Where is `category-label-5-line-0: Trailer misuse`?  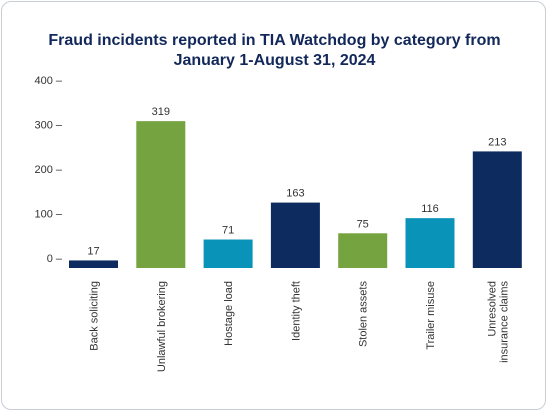 category-label-5-line-0: Trailer misuse is located at coordinates (431, 315).